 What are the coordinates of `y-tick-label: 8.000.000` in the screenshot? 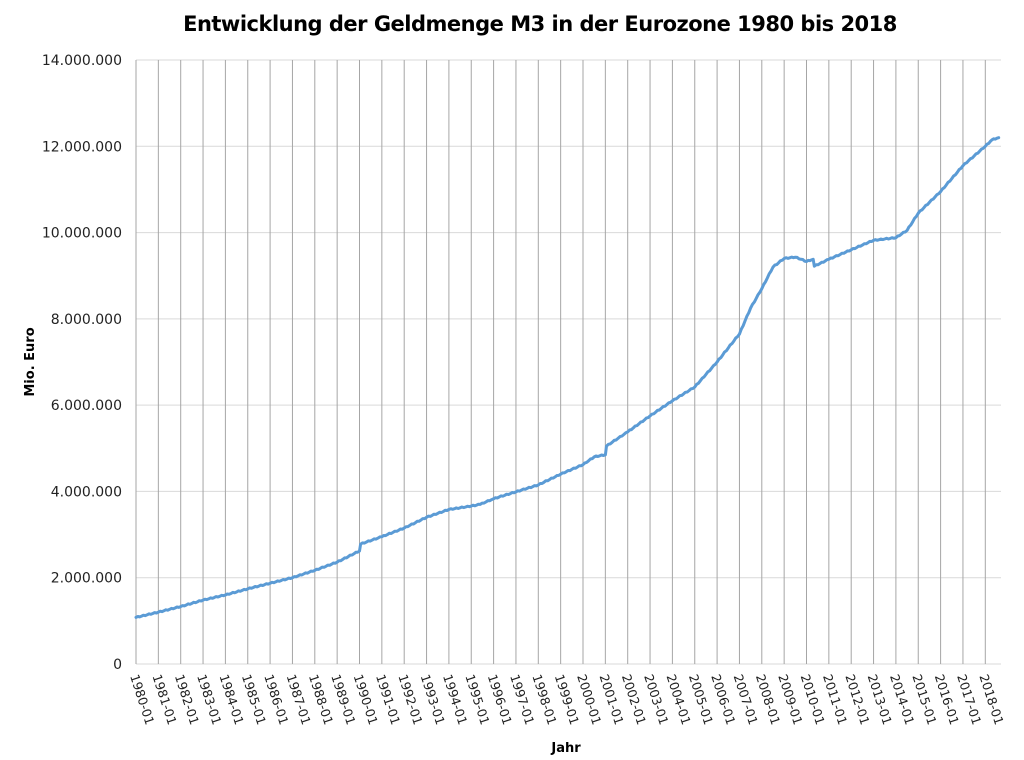 It's located at (86, 320).